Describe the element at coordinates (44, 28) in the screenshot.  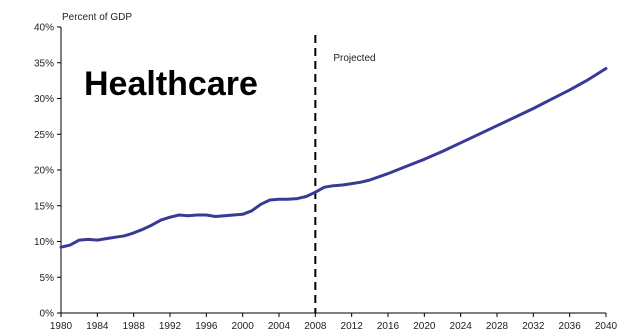
I see `y-tick-label: 40%` at that location.